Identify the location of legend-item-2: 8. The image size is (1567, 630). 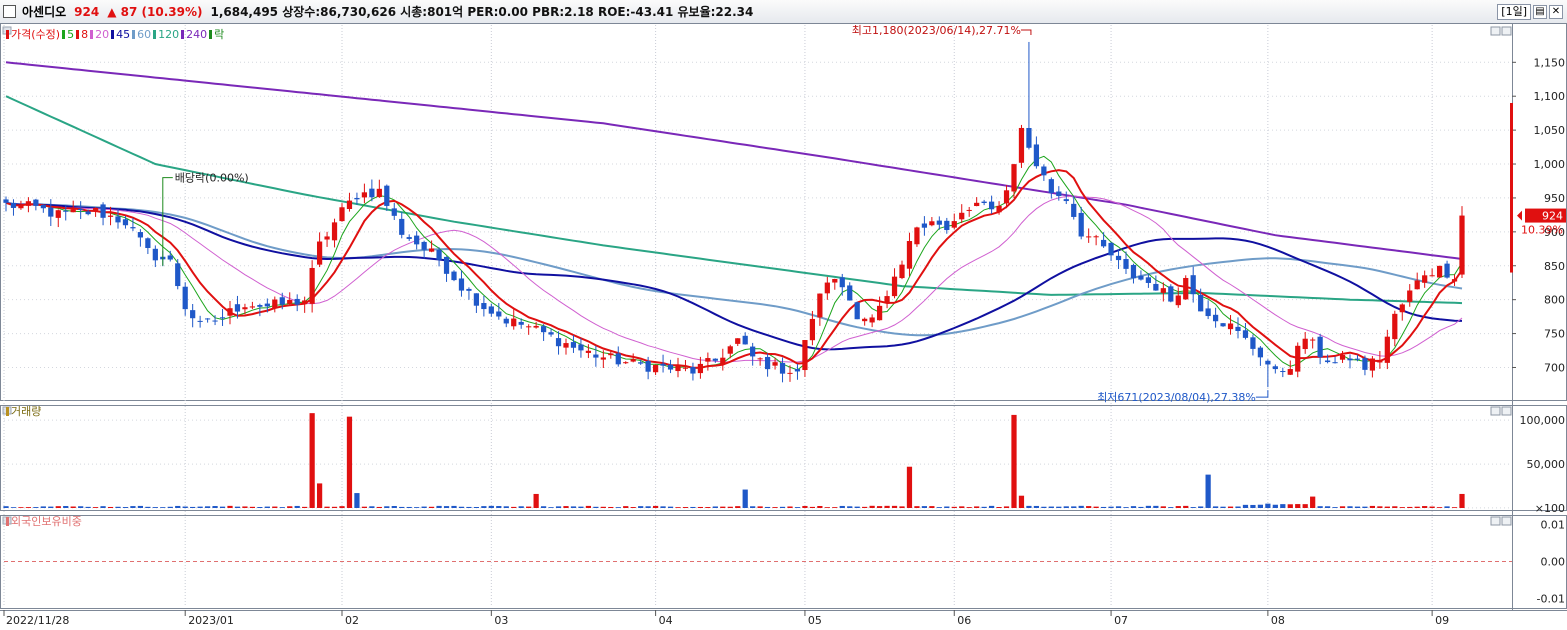
(82, 34).